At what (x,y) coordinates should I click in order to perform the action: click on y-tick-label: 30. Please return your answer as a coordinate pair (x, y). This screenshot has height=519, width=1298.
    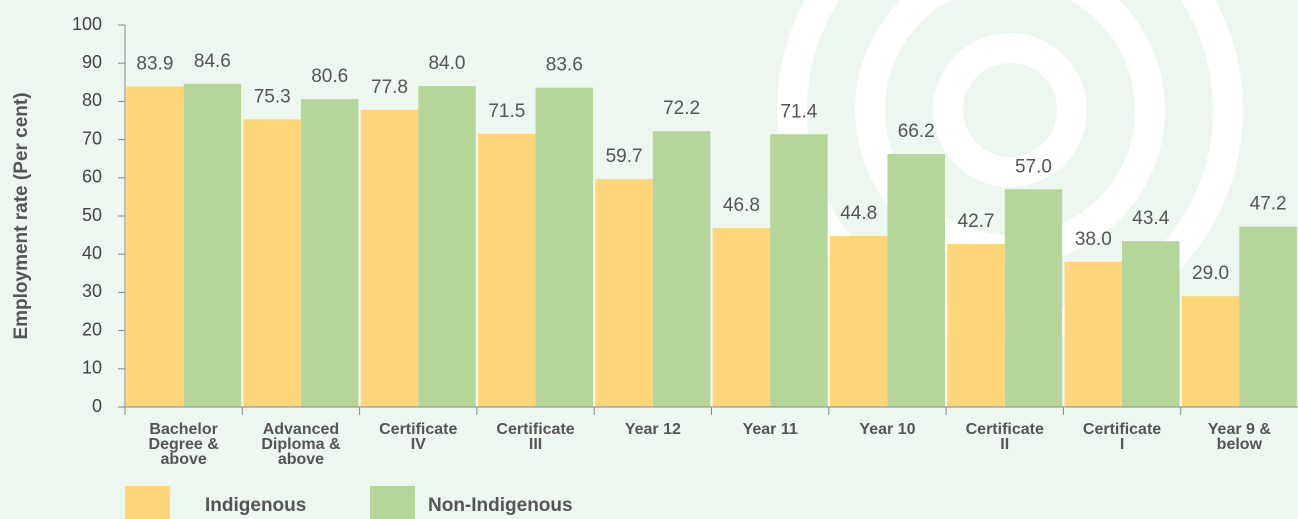
    Looking at the image, I should click on (92, 291).